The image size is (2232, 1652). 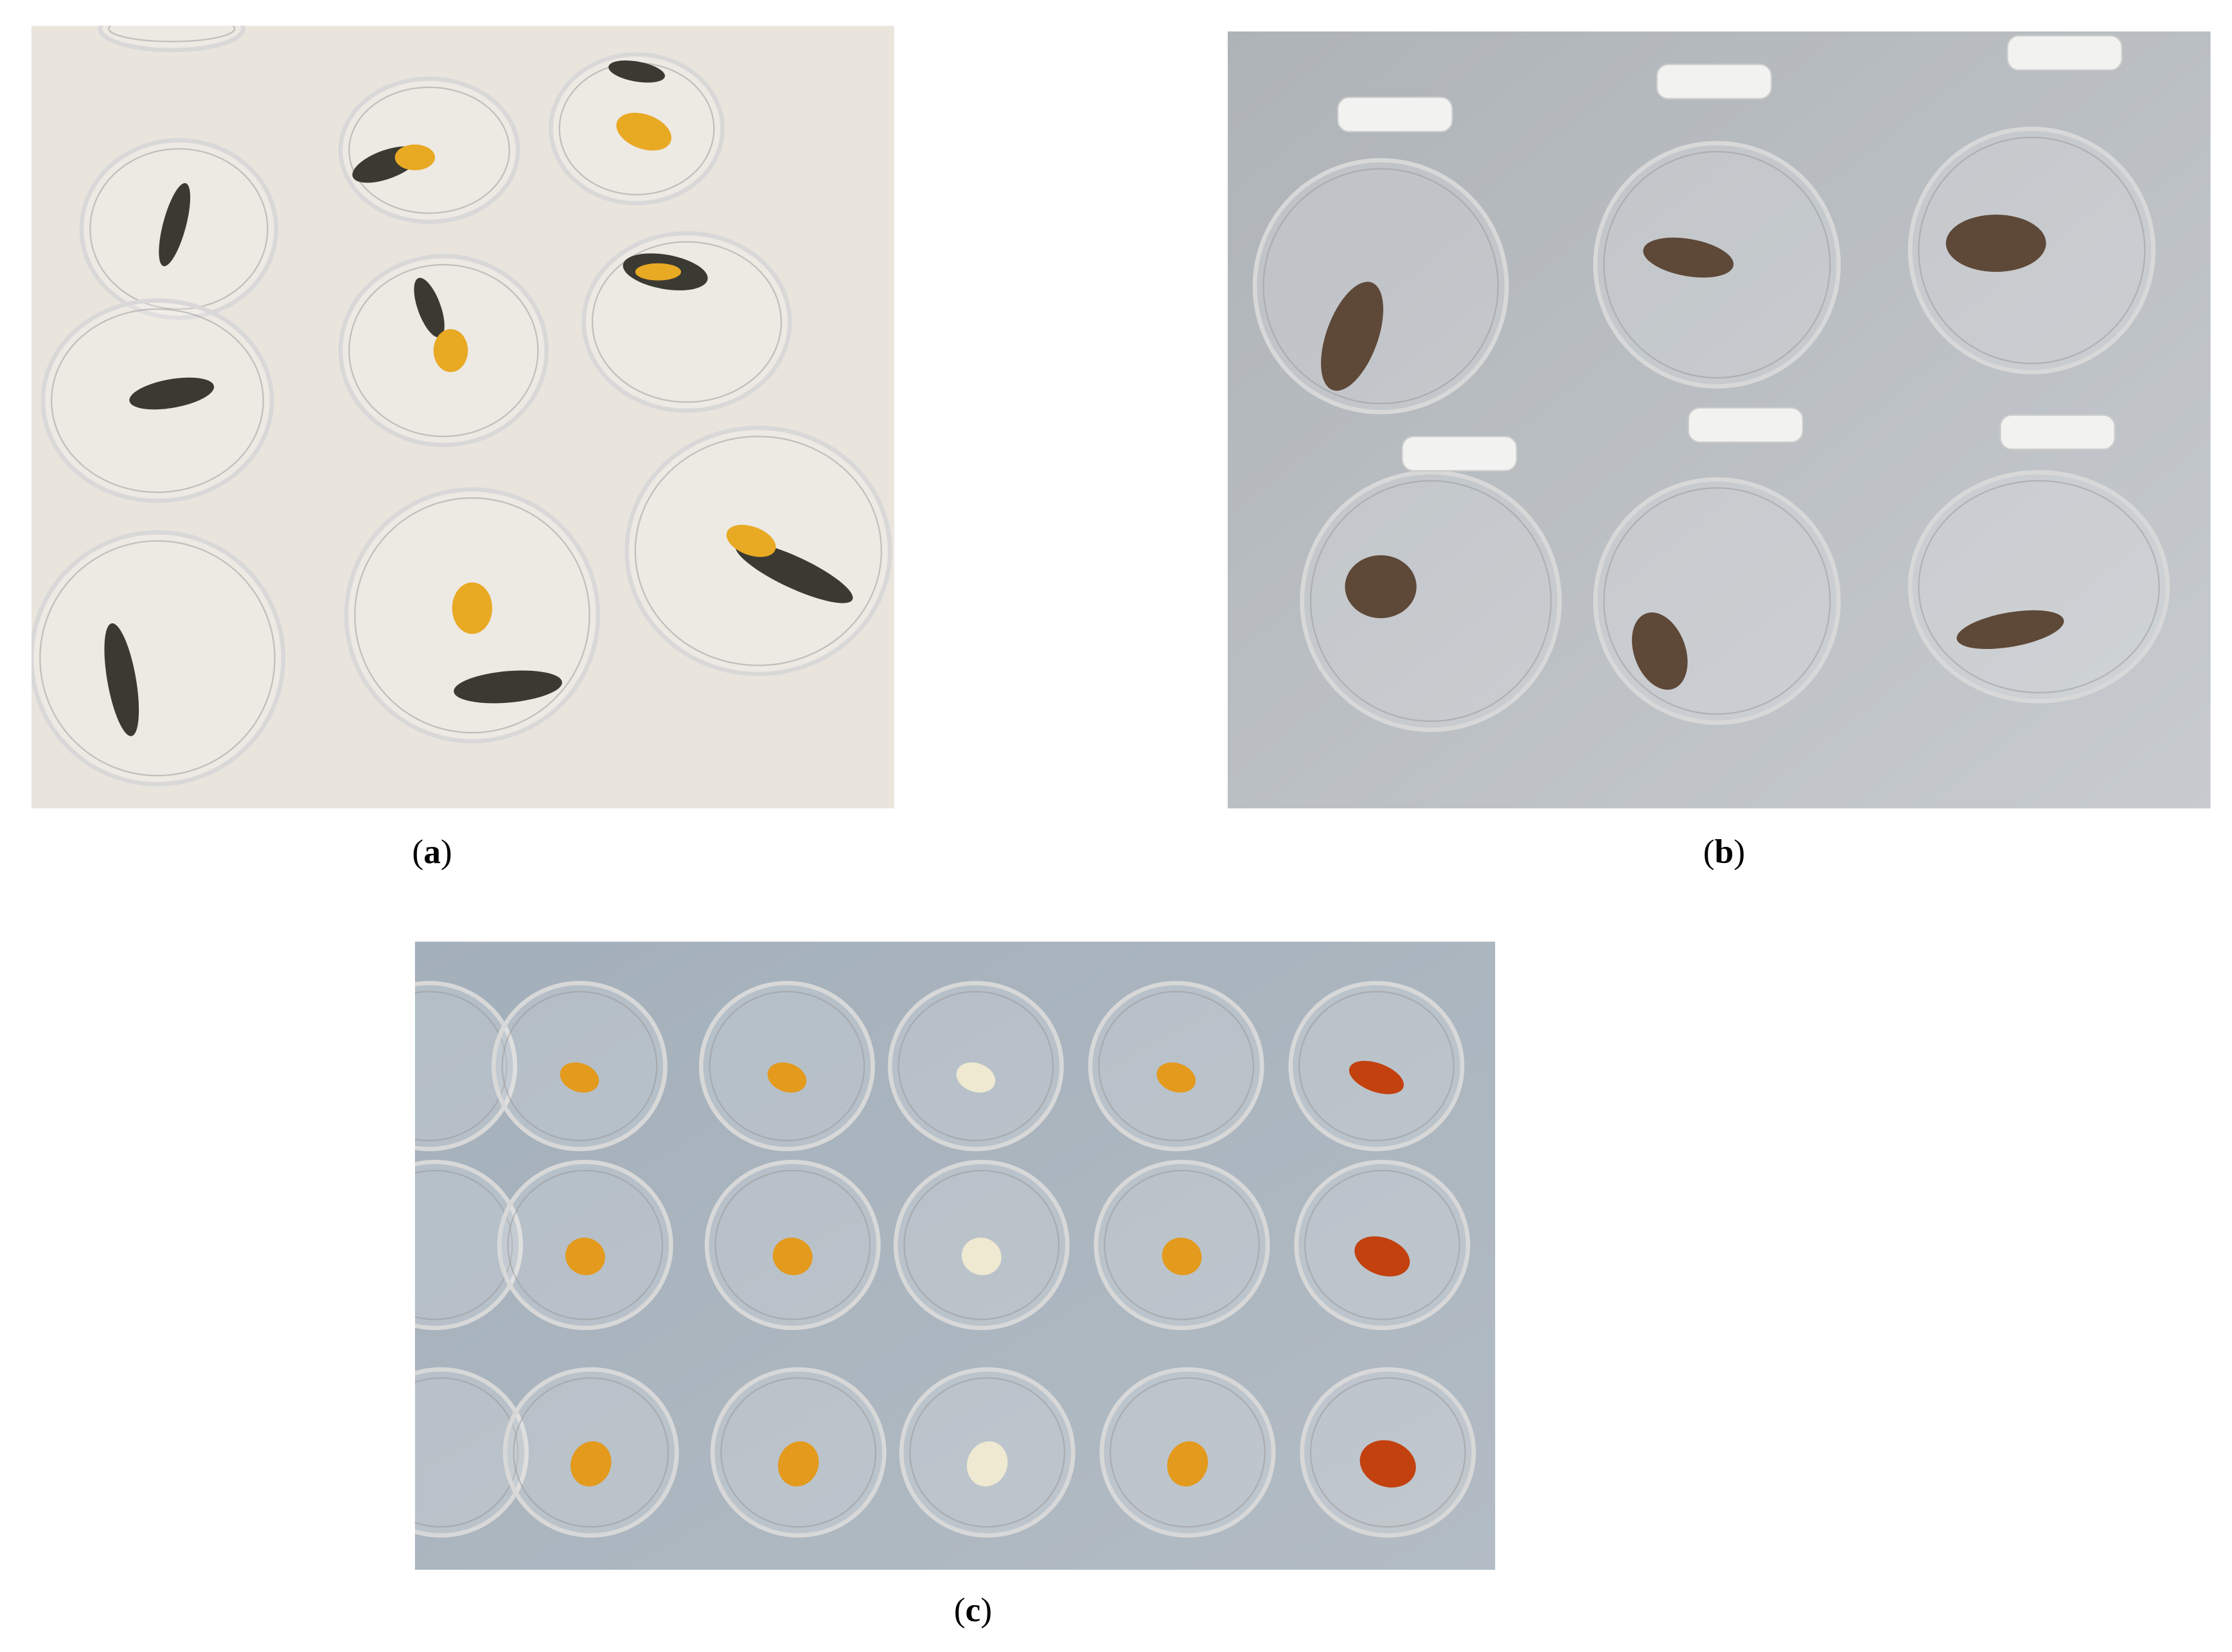 I want to click on panel-letter: b, so click(x=1724, y=852).